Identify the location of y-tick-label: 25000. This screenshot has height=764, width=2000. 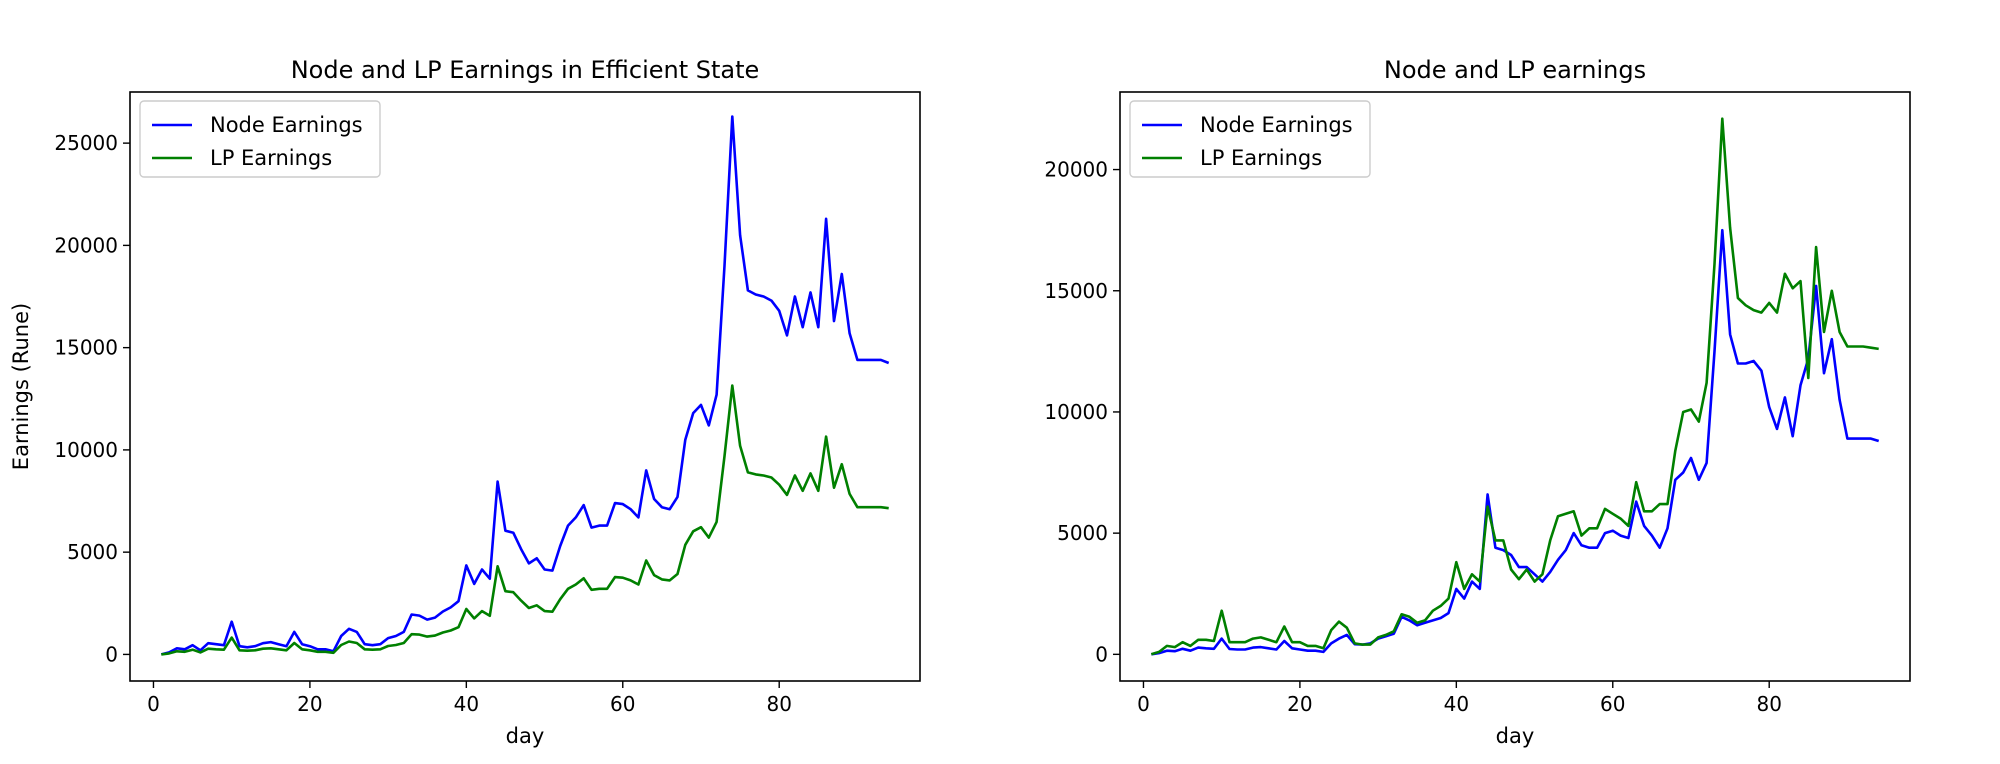
(86, 143).